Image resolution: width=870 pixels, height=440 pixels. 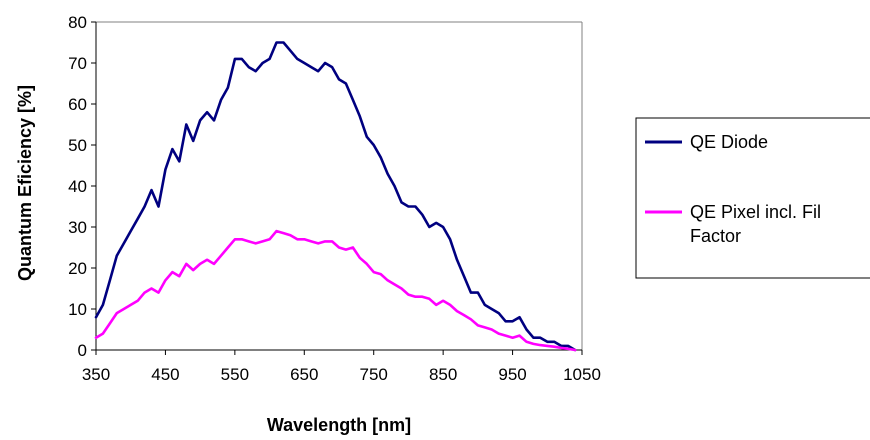 I want to click on x-tick-label: 950, so click(x=512, y=374).